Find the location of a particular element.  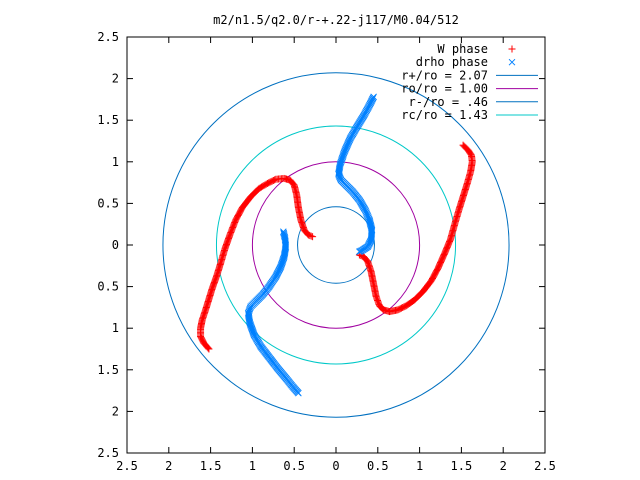

x-tick-label: 0 is located at coordinates (335, 466).